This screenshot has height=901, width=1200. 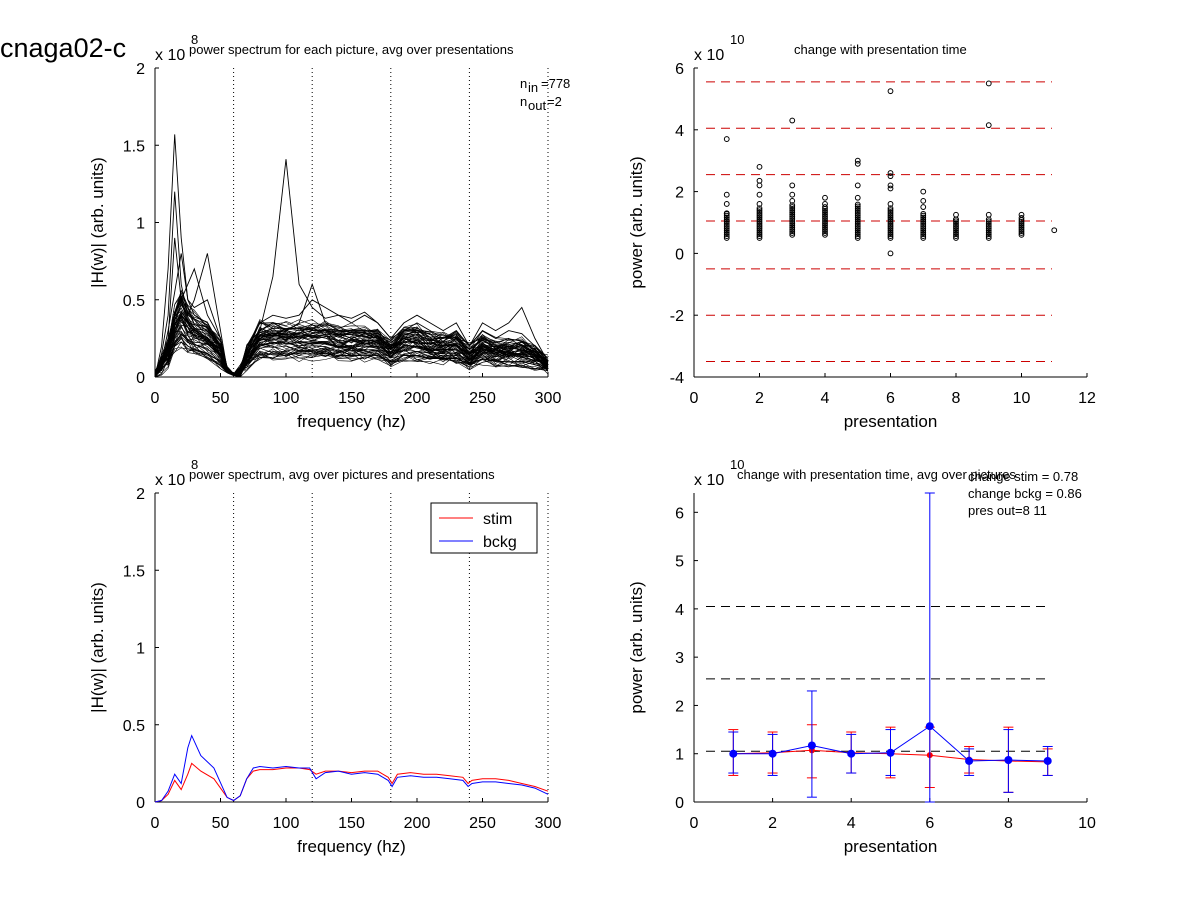 I want to click on x-tick-label: 50, so click(x=221, y=398).